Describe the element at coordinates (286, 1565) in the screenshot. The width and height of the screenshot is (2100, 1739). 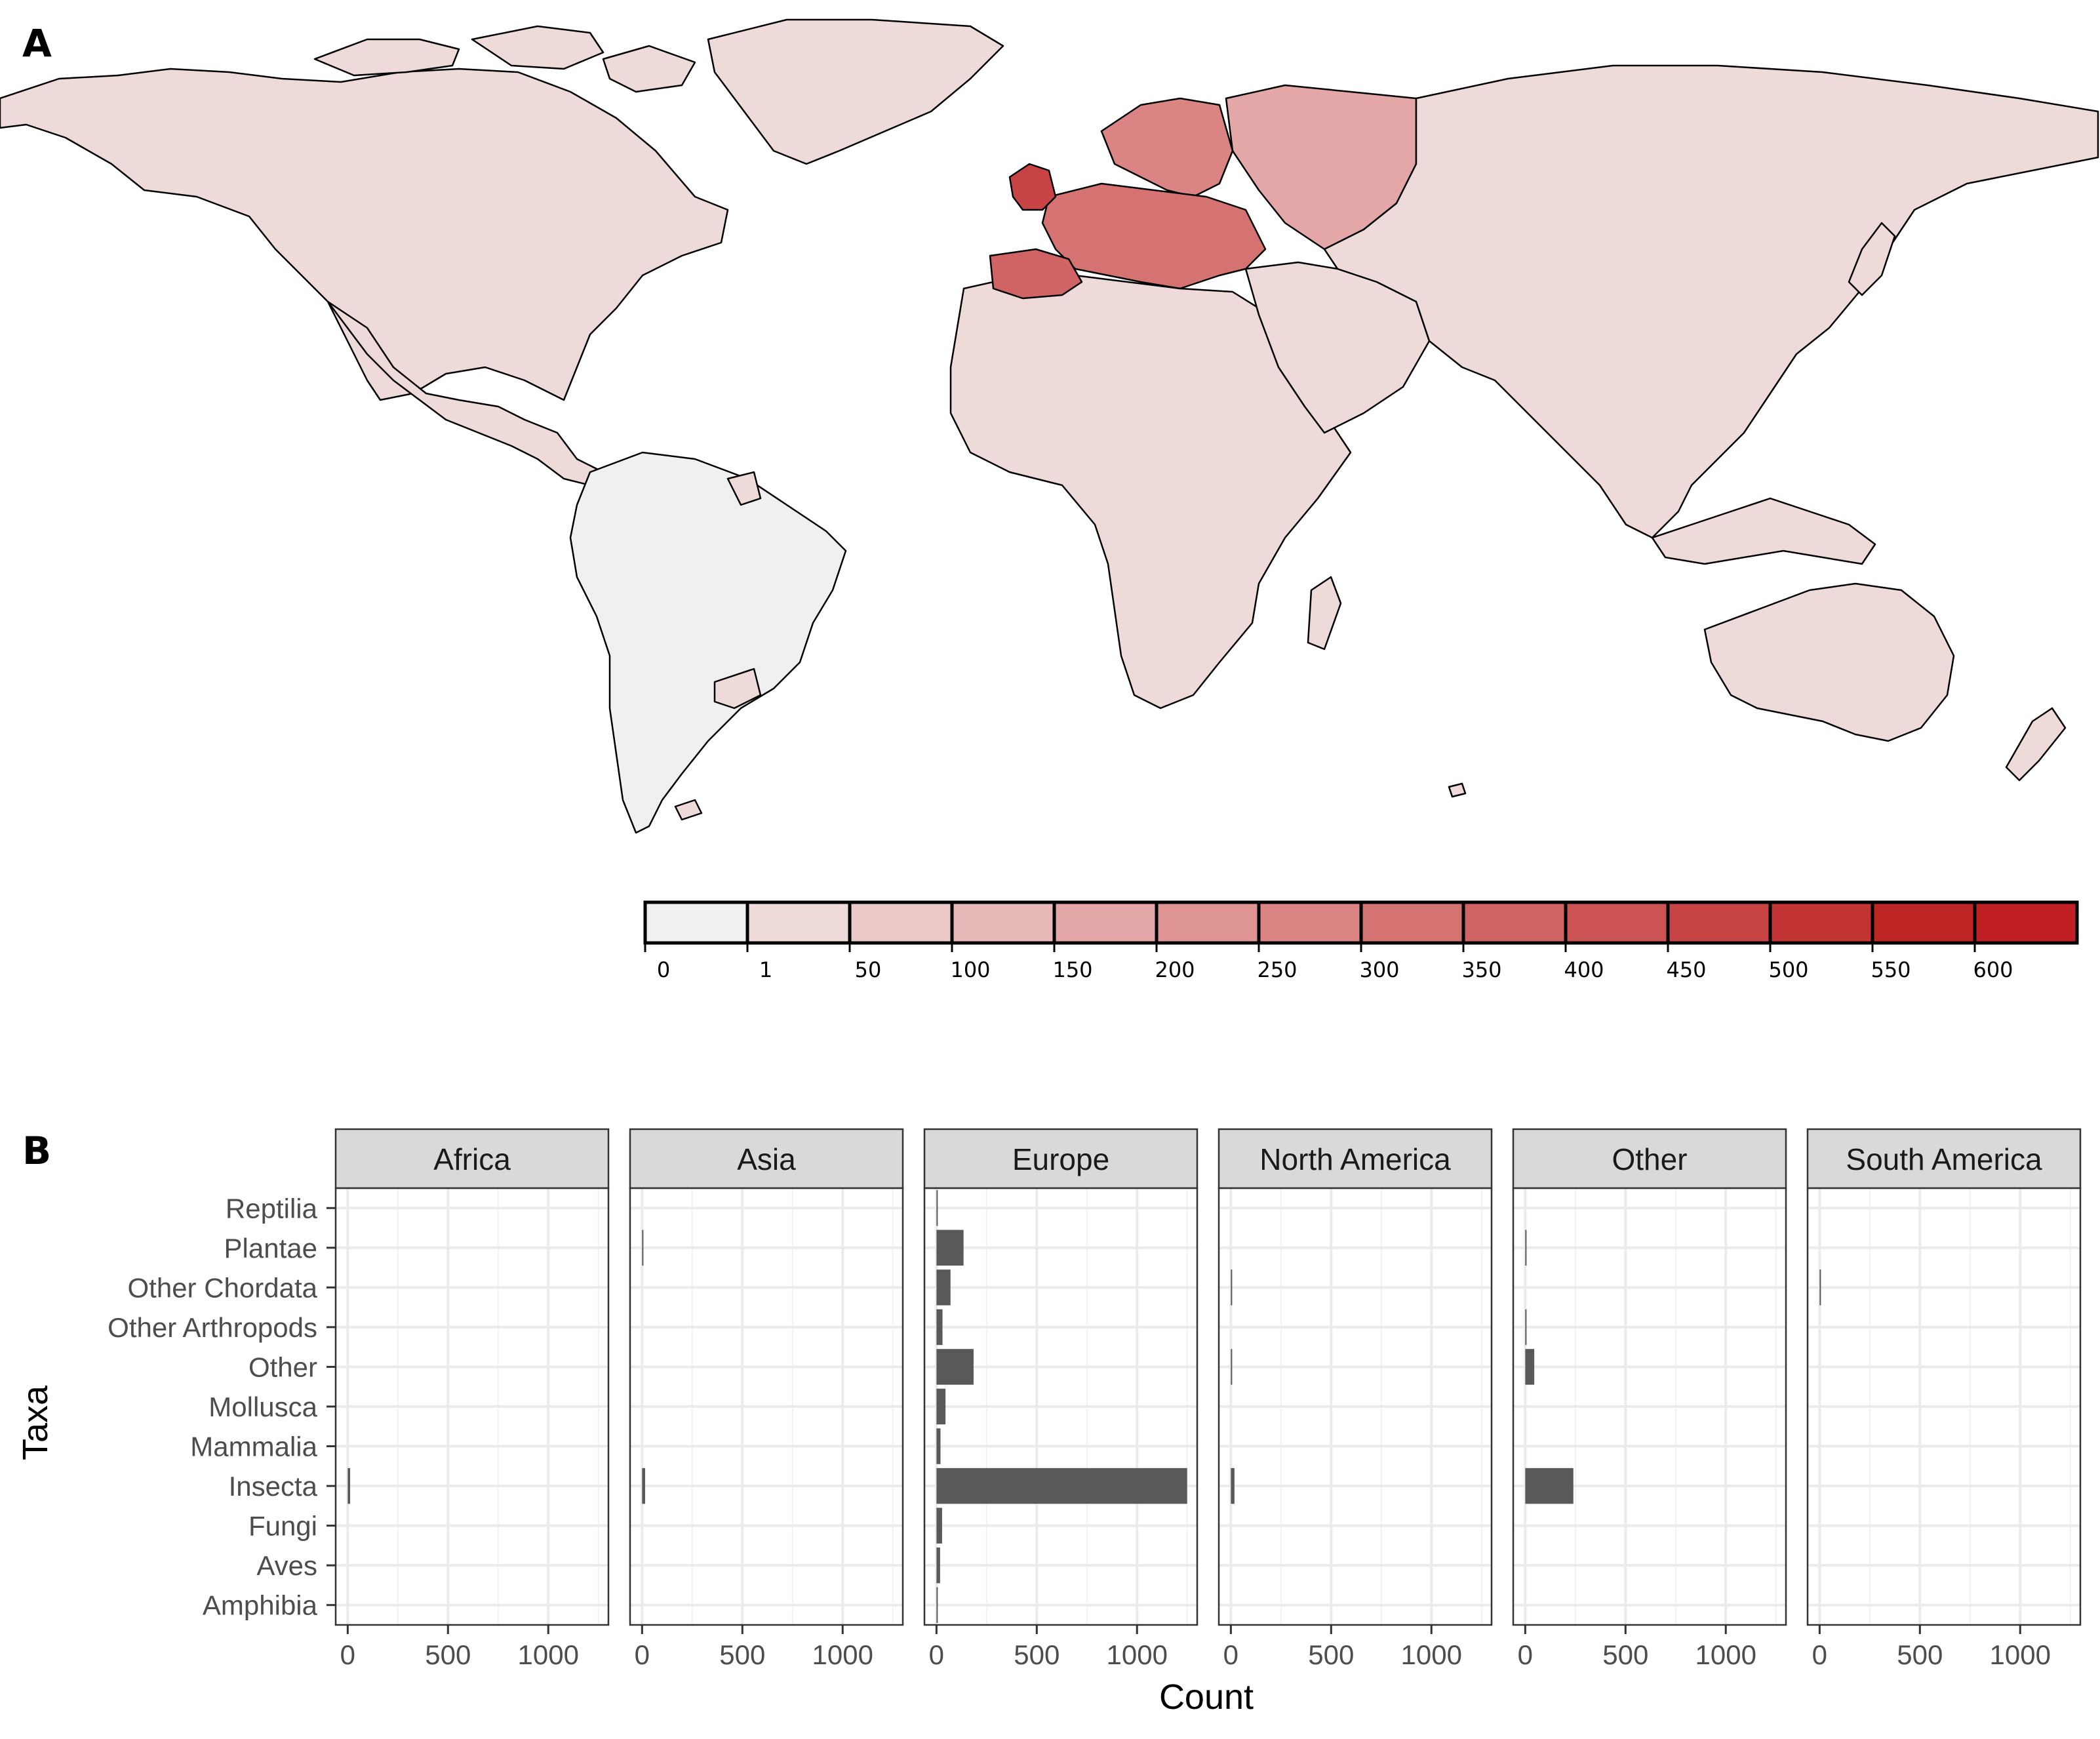
I see `y-tick-label: Aves` at that location.